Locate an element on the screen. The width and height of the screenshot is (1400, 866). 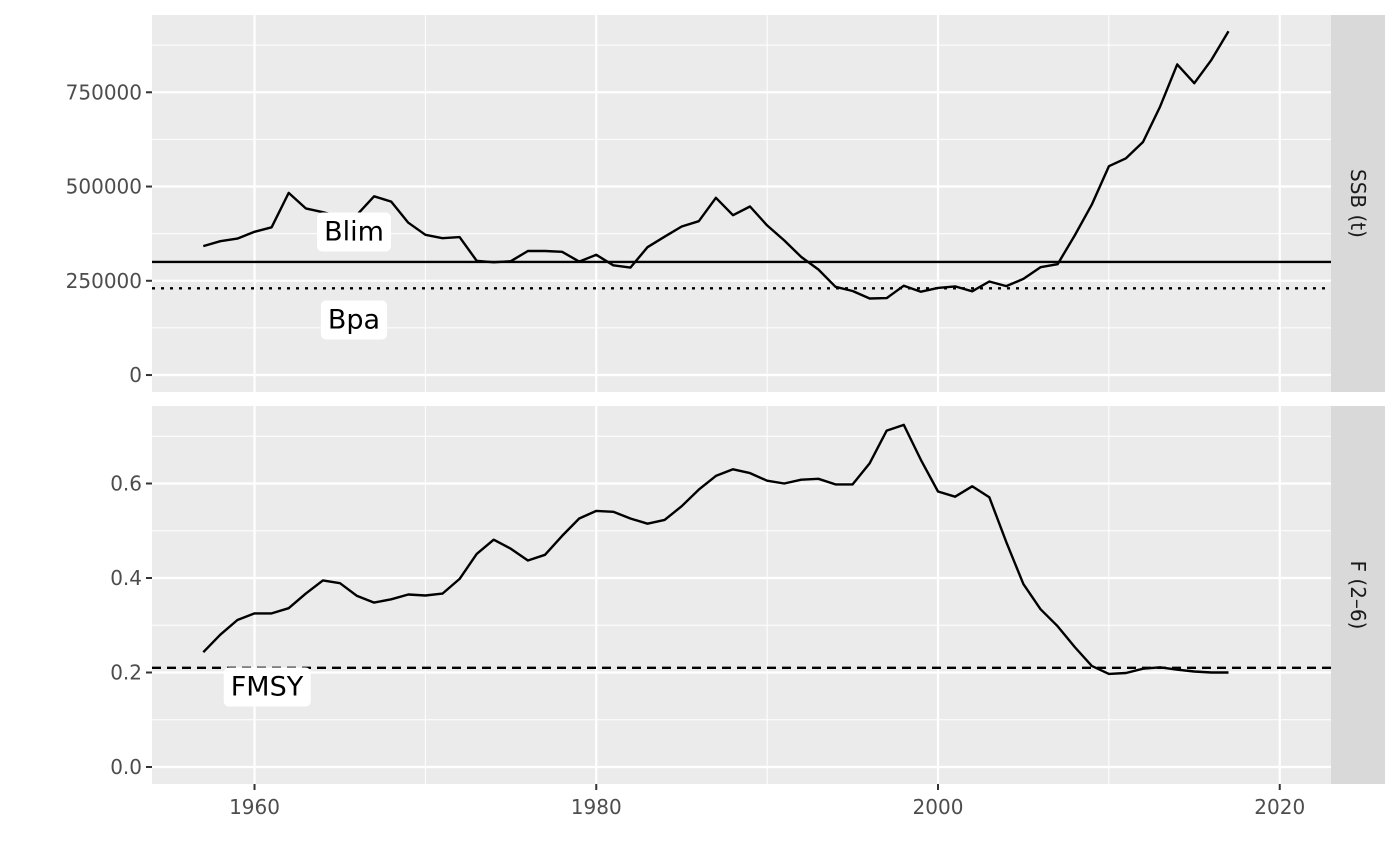
reference-label-fmsy: FMSY is located at coordinates (267, 687).